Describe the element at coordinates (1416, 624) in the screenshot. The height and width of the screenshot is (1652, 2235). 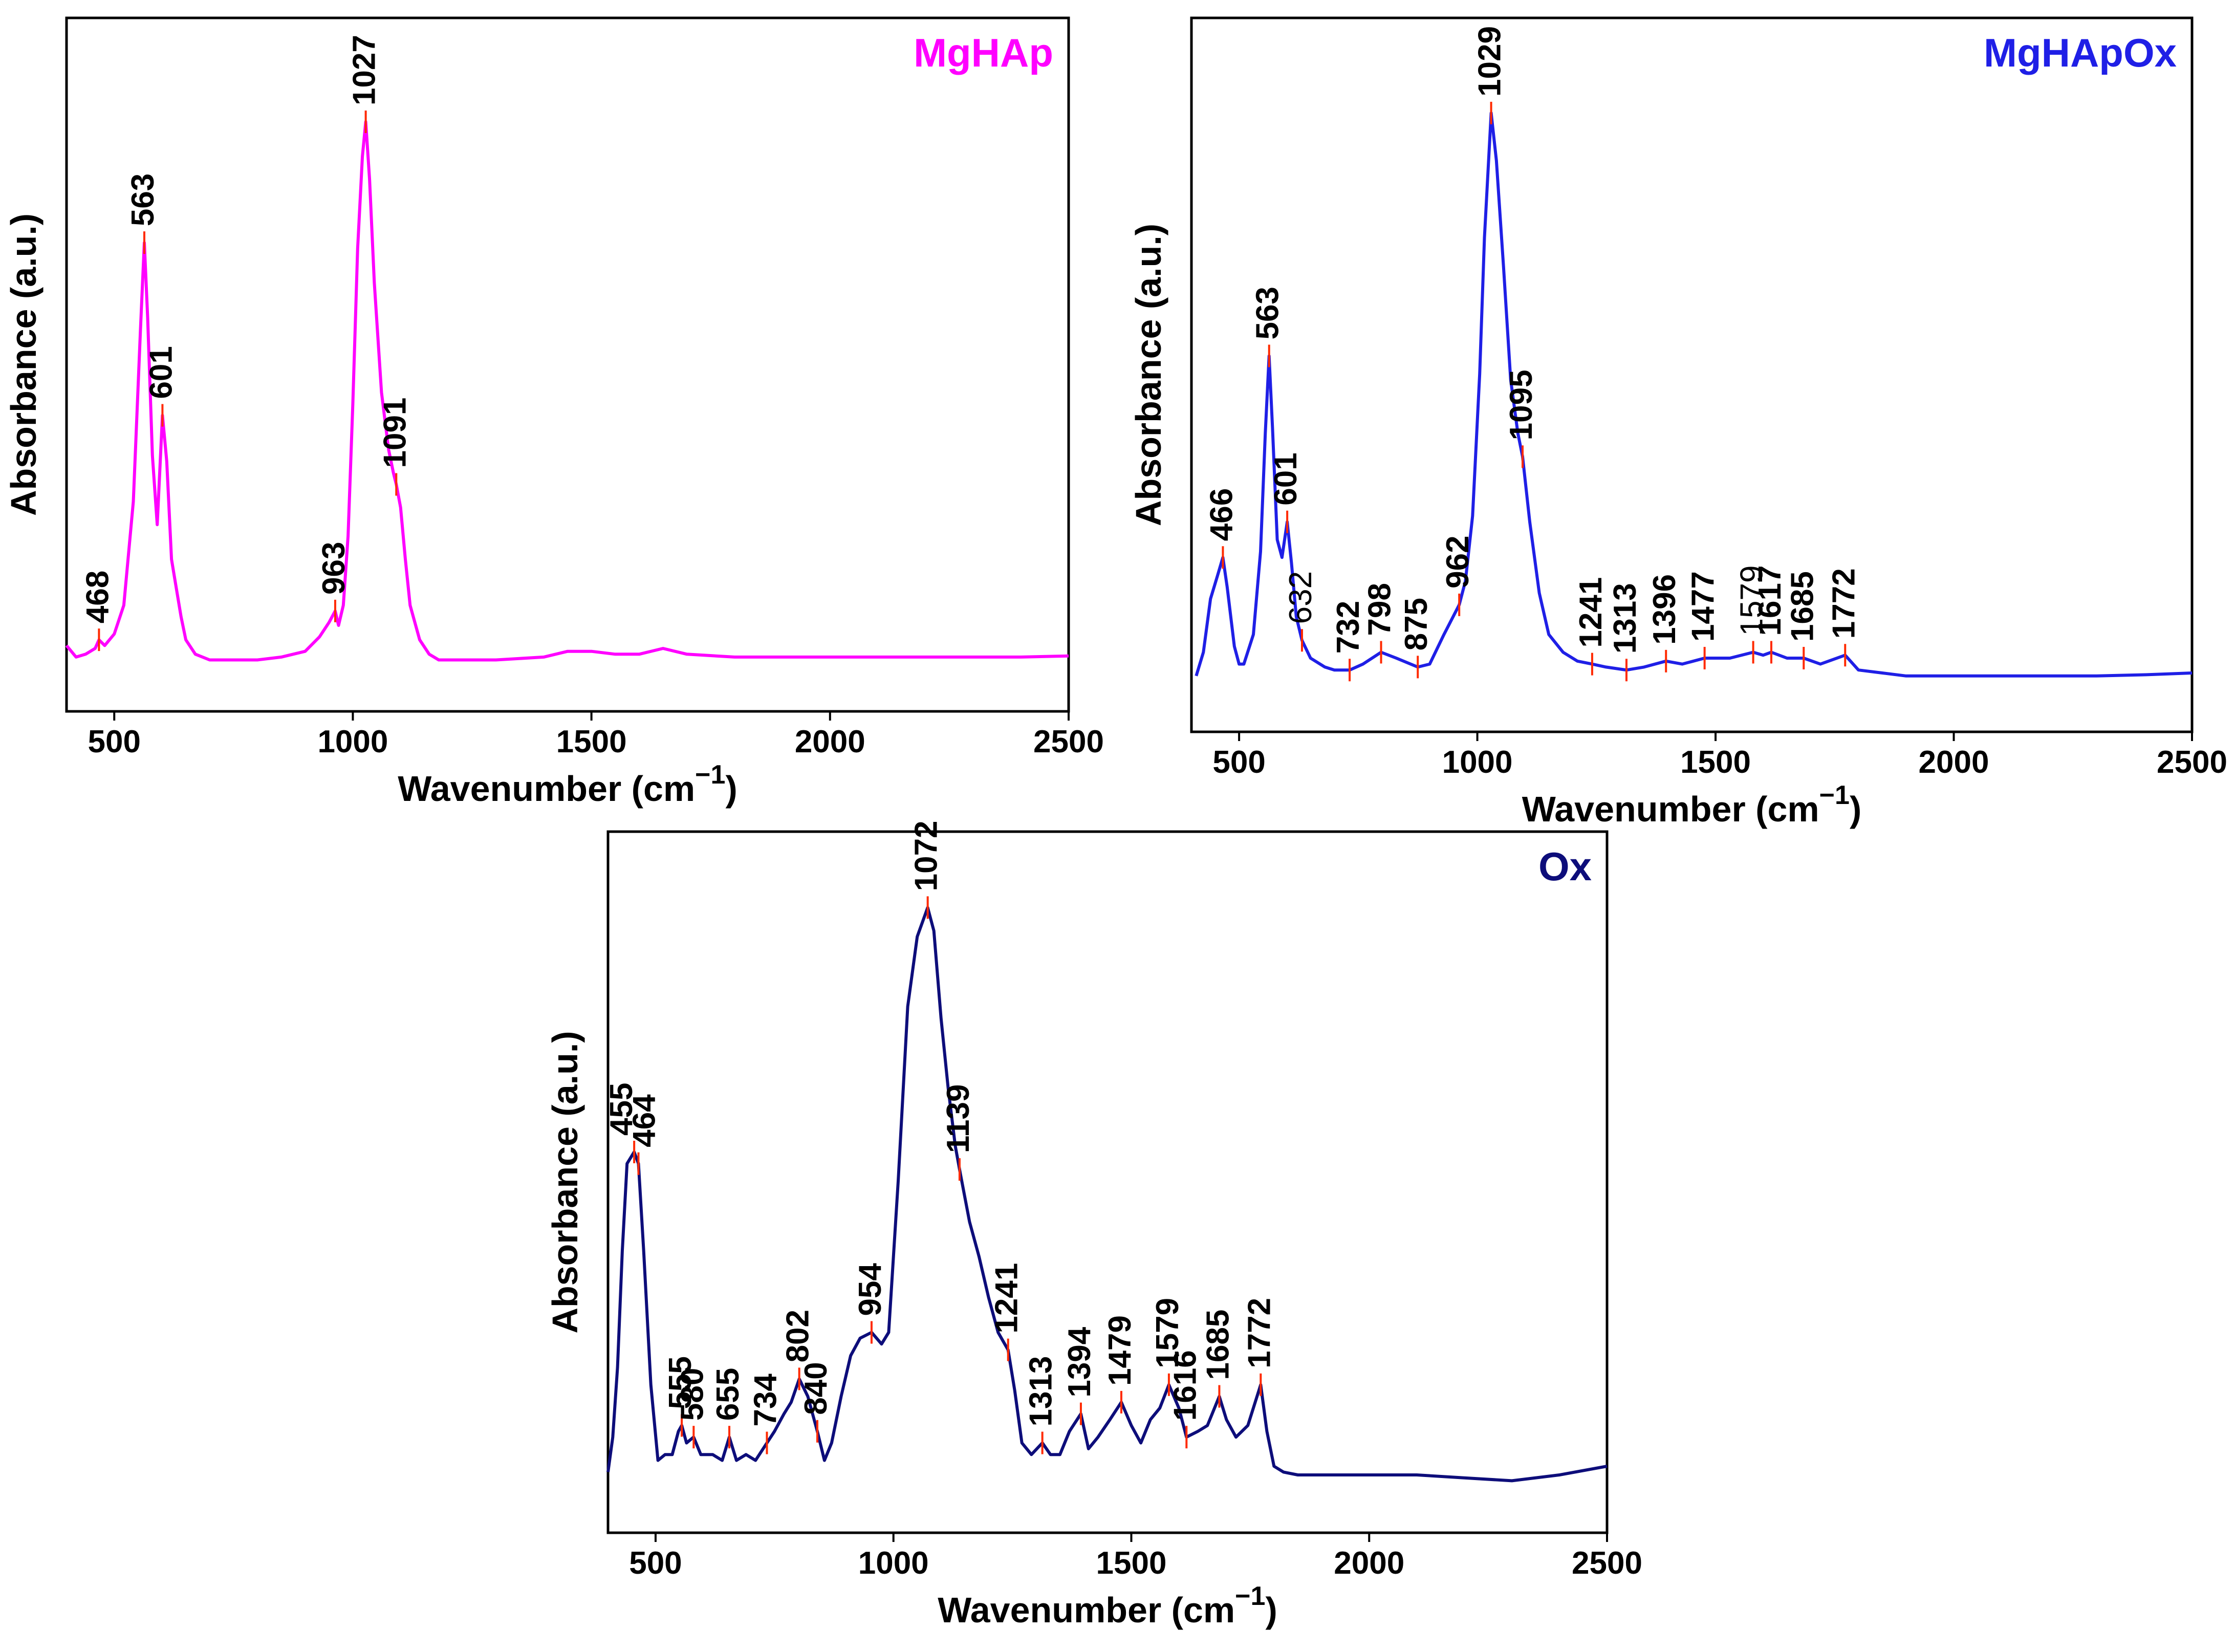
I see `peak-label: 875` at that location.